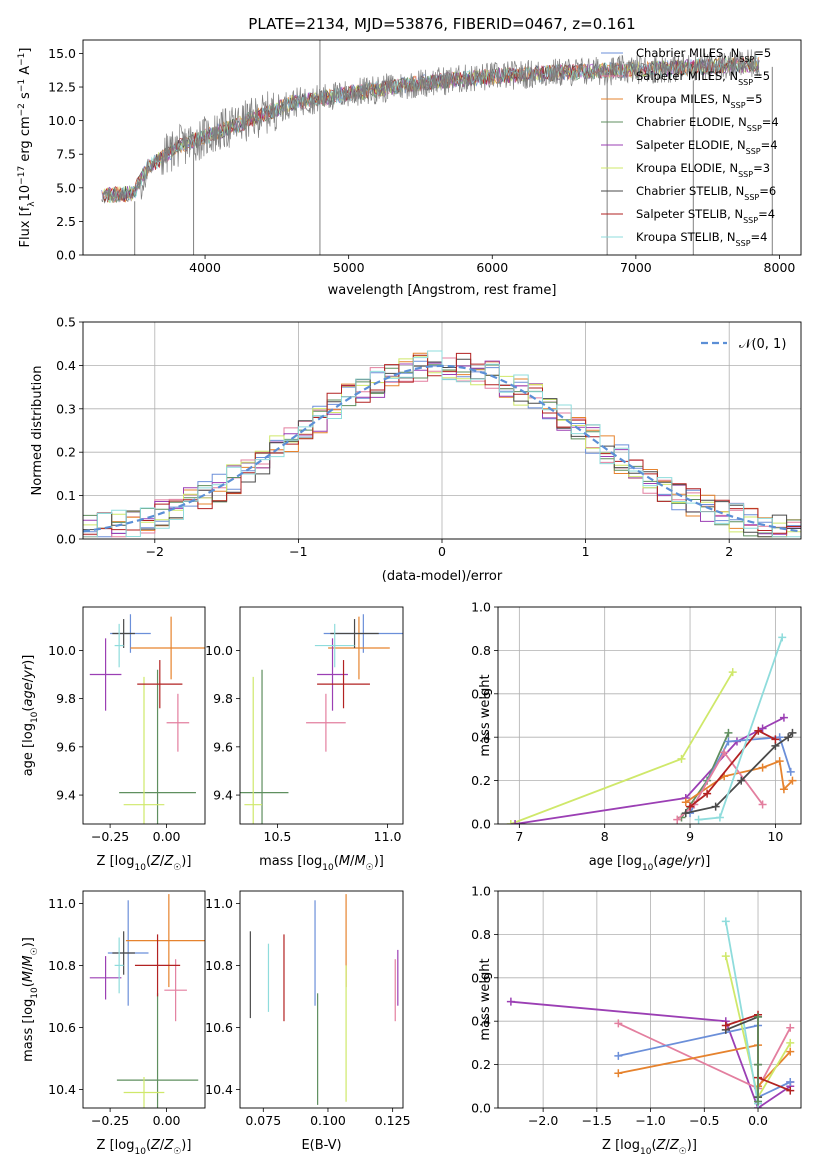 The width and height of the screenshot is (819, 1170). Describe the element at coordinates (442, 576) in the screenshot. I see `label-part: (data-model)/error` at that location.